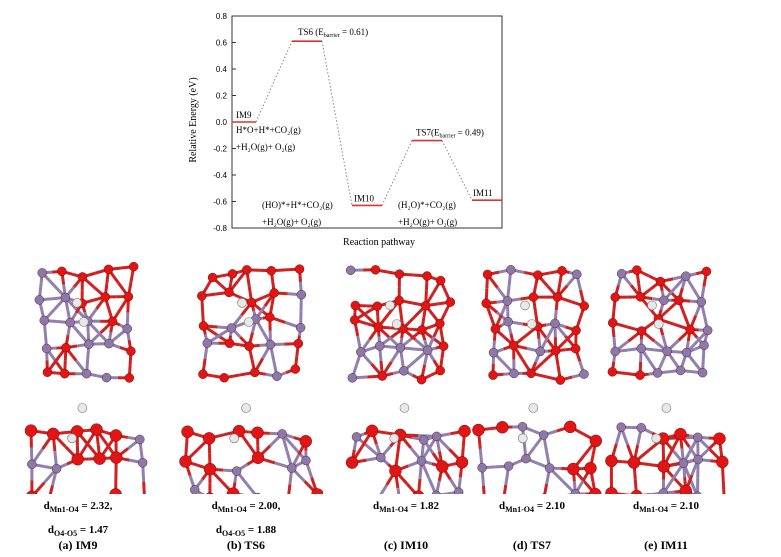 The height and width of the screenshot is (557, 781). Describe the element at coordinates (268, 130) in the screenshot. I see `species-label: H*O+H*+CO₂(g)` at that location.